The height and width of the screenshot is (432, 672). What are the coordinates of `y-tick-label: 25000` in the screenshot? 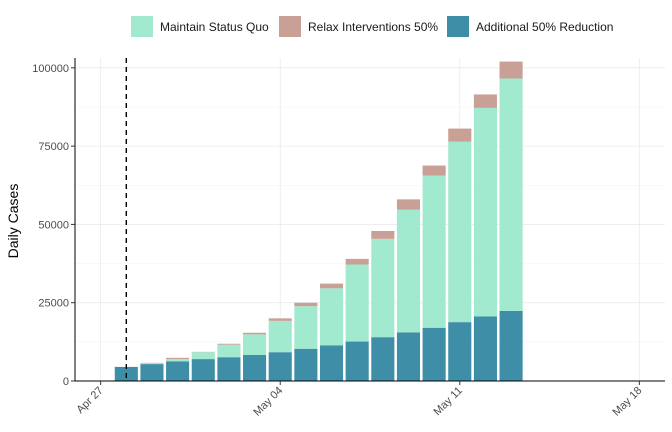 It's located at (53, 304).